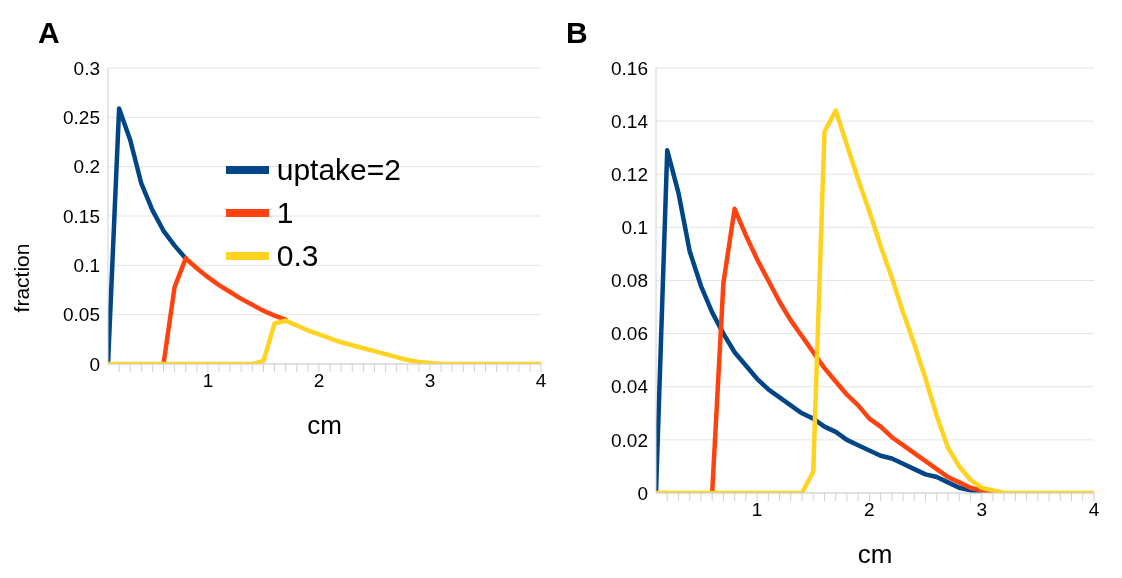 The height and width of the screenshot is (578, 1122). I want to click on y-tick-label: 0.12, so click(629, 174).